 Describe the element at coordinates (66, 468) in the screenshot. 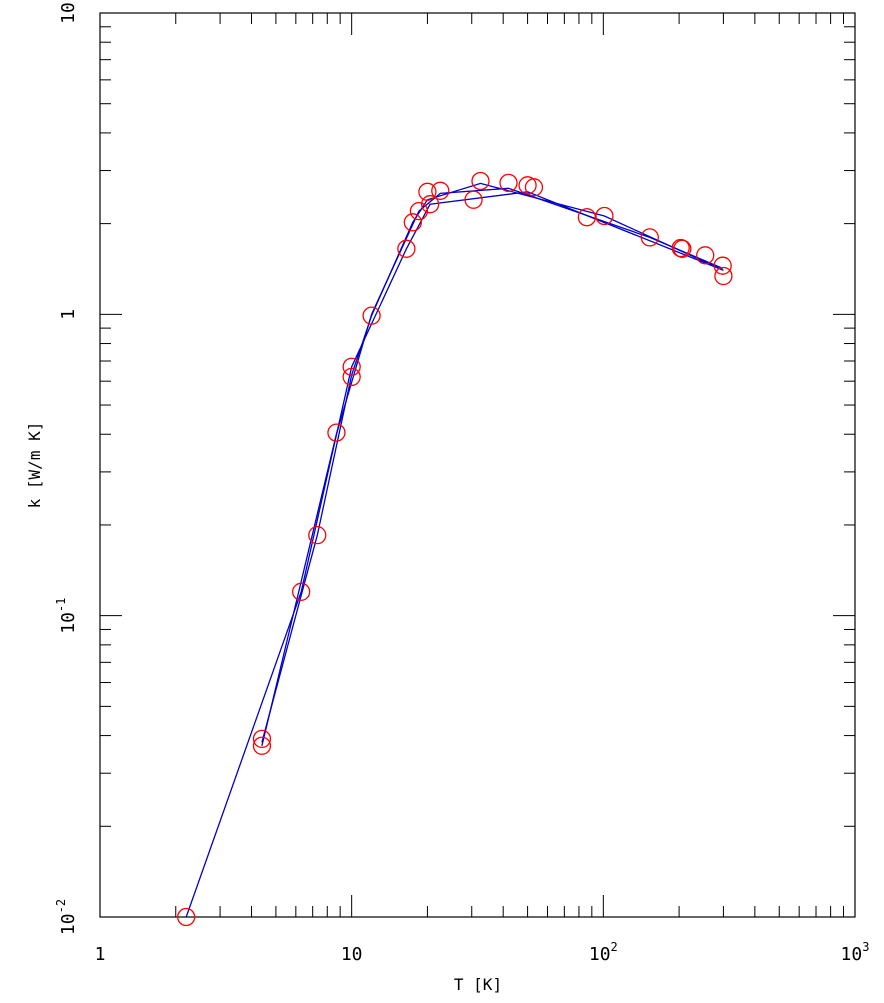

I see `y-tick-labels: 10-2 10-1 1 10` at that location.